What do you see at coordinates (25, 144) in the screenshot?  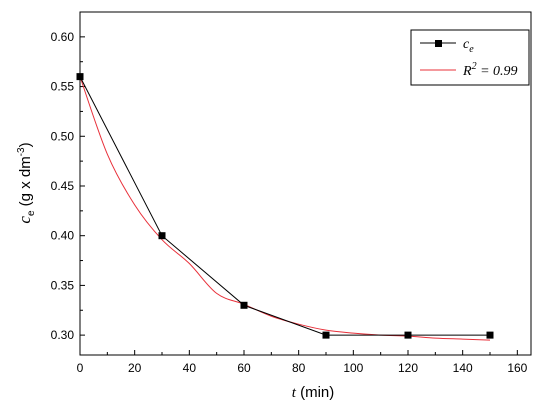 I see `y-axis-unit-close: )` at bounding box center [25, 144].